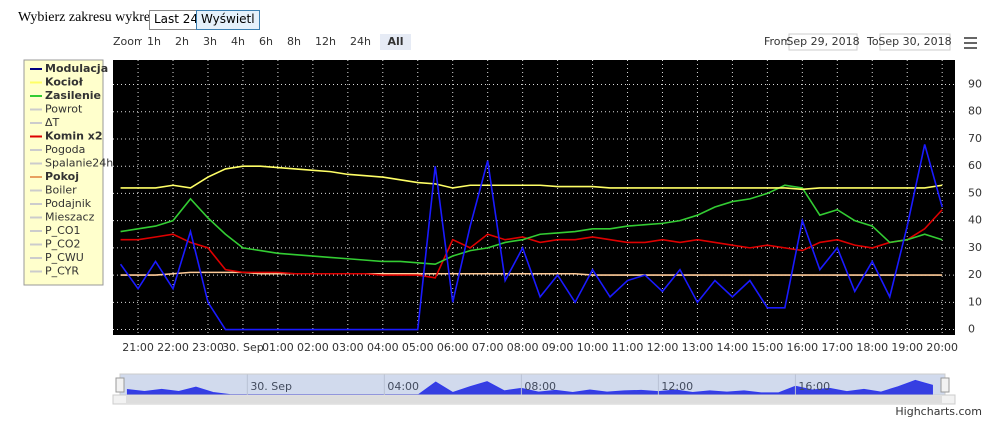  What do you see at coordinates (79, 163) in the screenshot?
I see `legend-label: Spalanie24h` at bounding box center [79, 163].